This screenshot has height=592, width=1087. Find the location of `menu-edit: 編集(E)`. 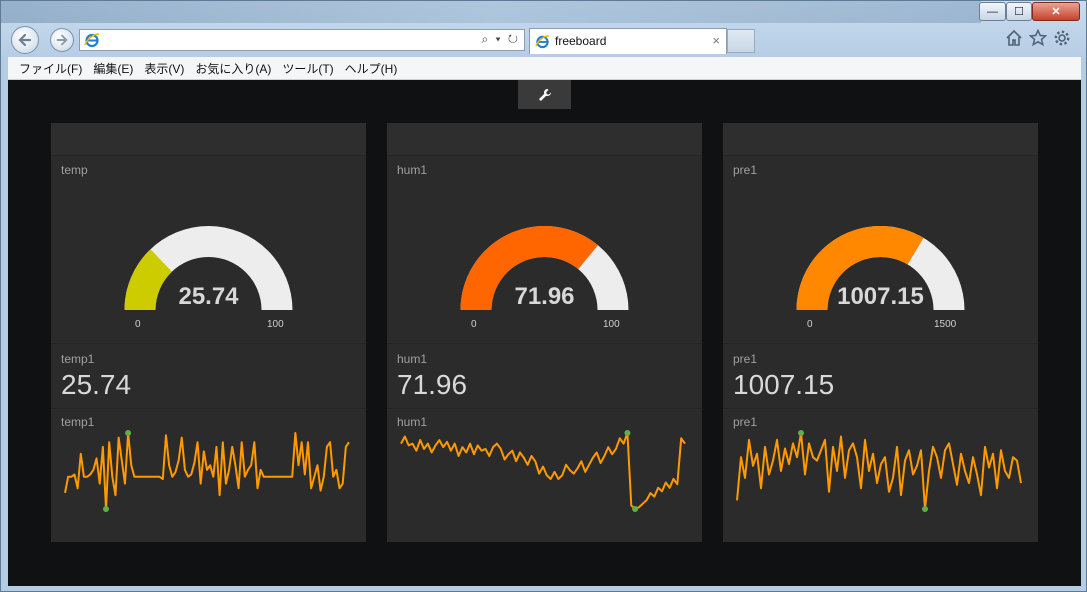

menu-edit: 編集(E) is located at coordinates (113, 68).